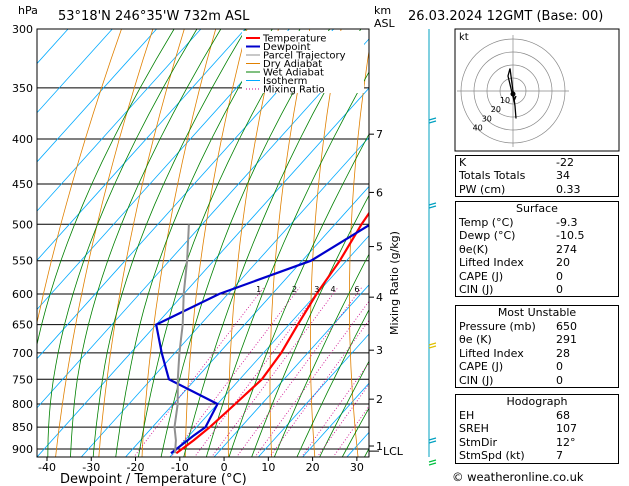 The height and width of the screenshot is (486, 629). I want to click on x-tick-label: -30, so click(91, 467).